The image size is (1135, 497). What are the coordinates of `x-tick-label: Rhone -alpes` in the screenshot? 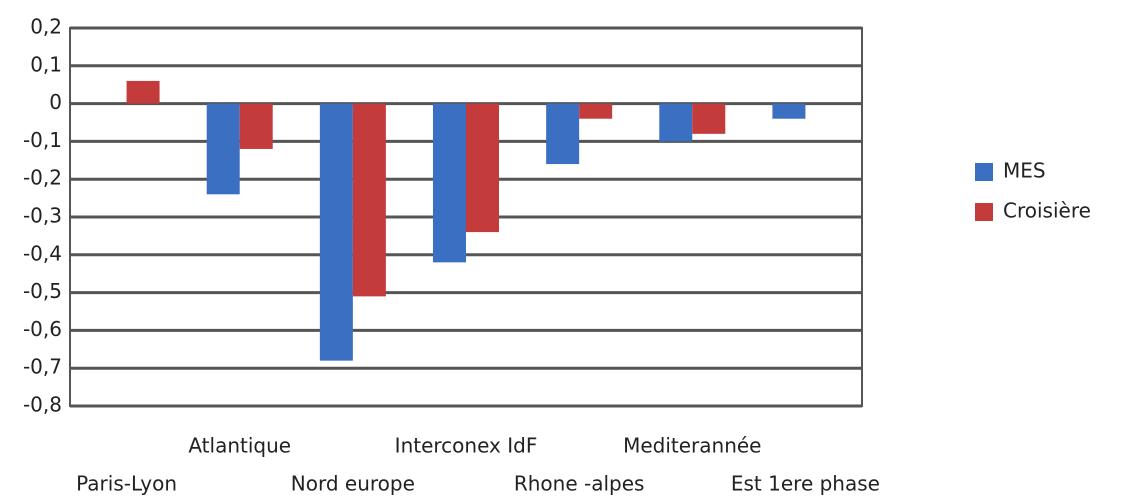 It's located at (579, 484).